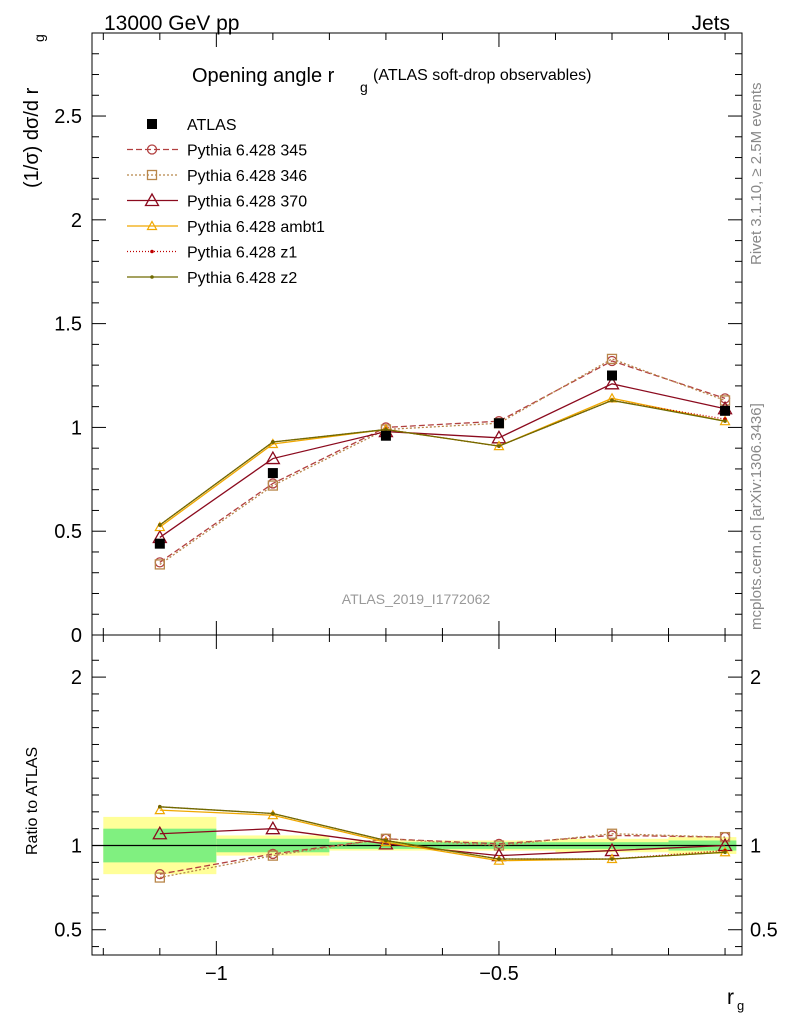 The height and width of the screenshot is (1024, 786). I want to click on series-line-p345, so click(442, 461).